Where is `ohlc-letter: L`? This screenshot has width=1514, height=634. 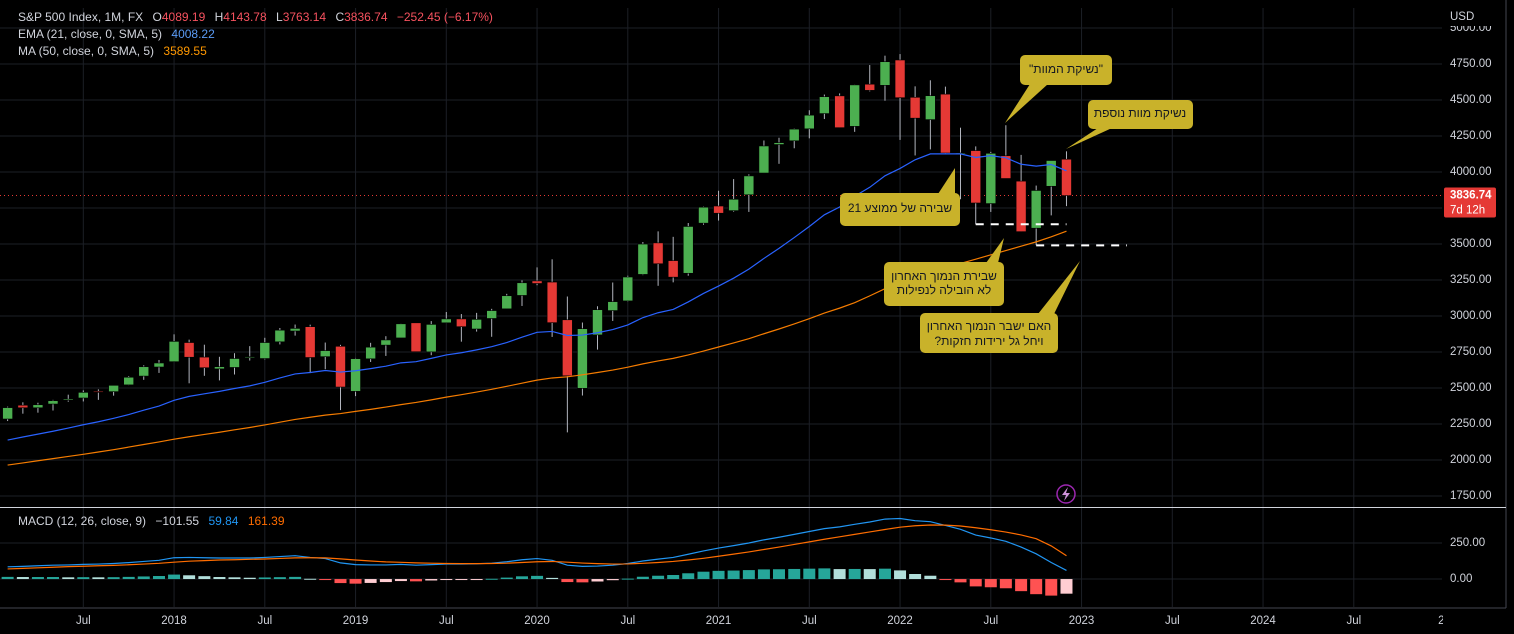 ohlc-letter: L is located at coordinates (279, 17).